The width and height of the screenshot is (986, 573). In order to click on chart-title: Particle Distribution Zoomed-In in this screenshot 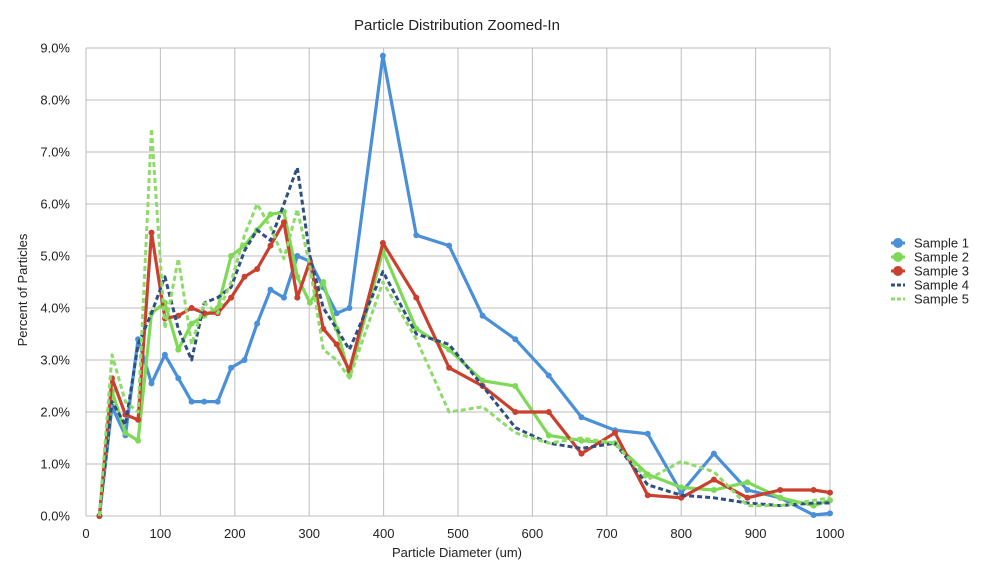, I will do `click(457, 25)`.